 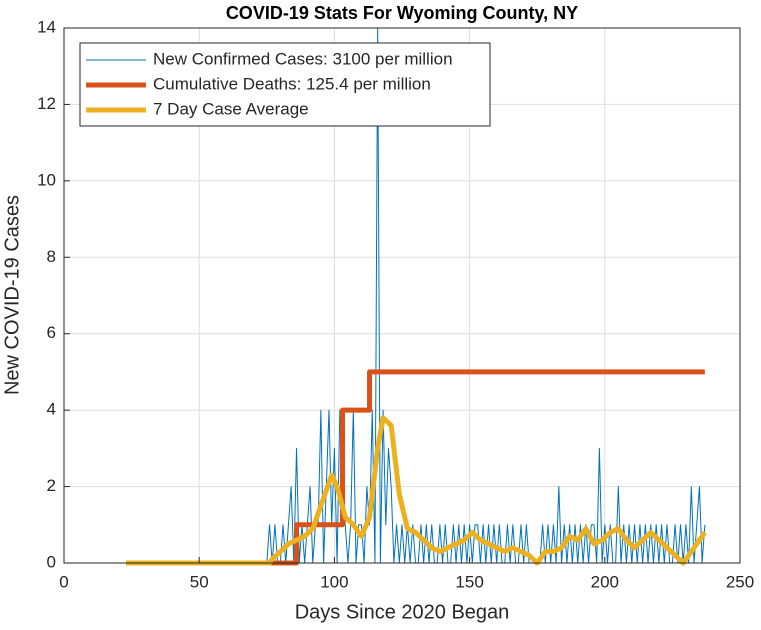 I want to click on legend-label: 7 Day Case Average, so click(x=231, y=108).